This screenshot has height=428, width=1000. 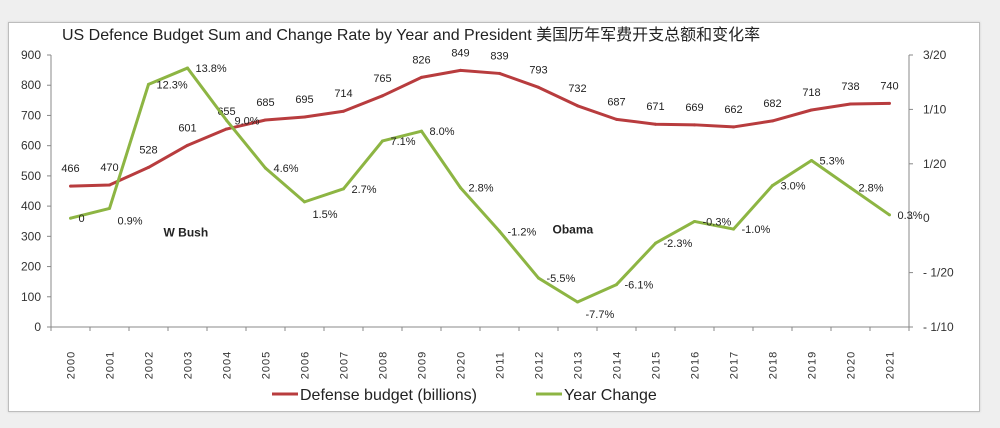 What do you see at coordinates (655, 107) in the screenshot?
I see `budget-data-label: 671` at bounding box center [655, 107].